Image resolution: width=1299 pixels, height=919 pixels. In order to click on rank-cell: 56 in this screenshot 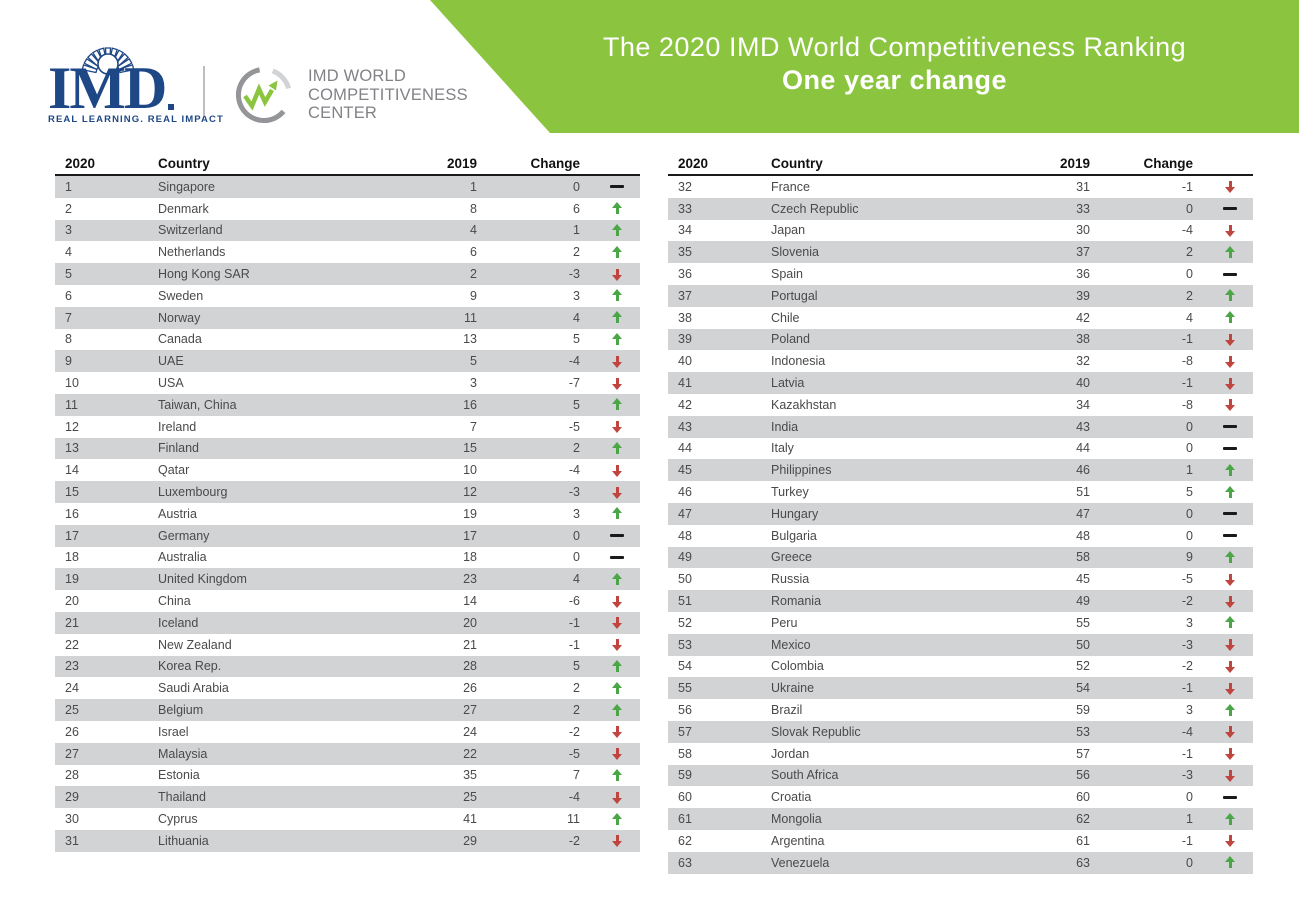, I will do `click(685, 710)`.